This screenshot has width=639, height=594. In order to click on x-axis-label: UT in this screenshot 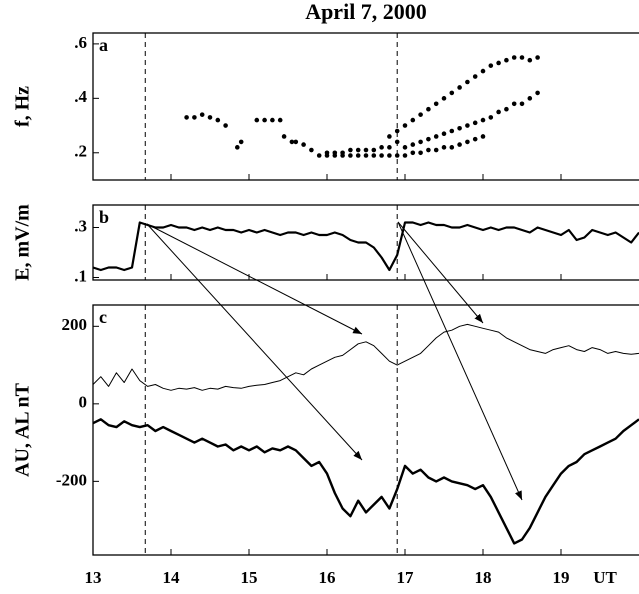, I will do `click(605, 577)`.